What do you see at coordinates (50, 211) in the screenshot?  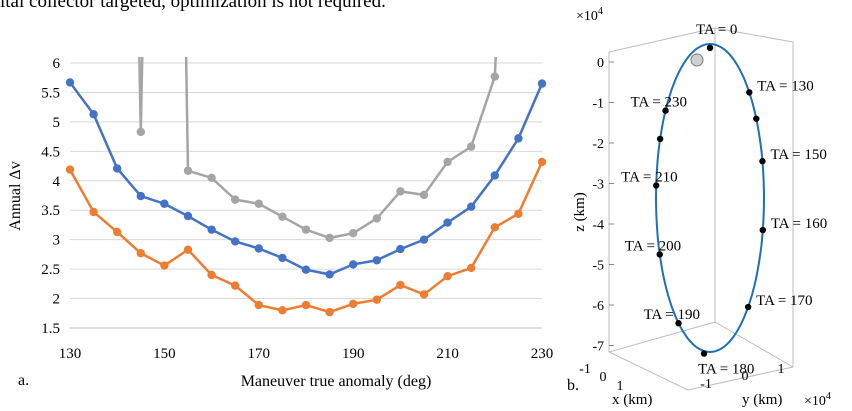 I see `y-tick-label: 3.5` at bounding box center [50, 211].